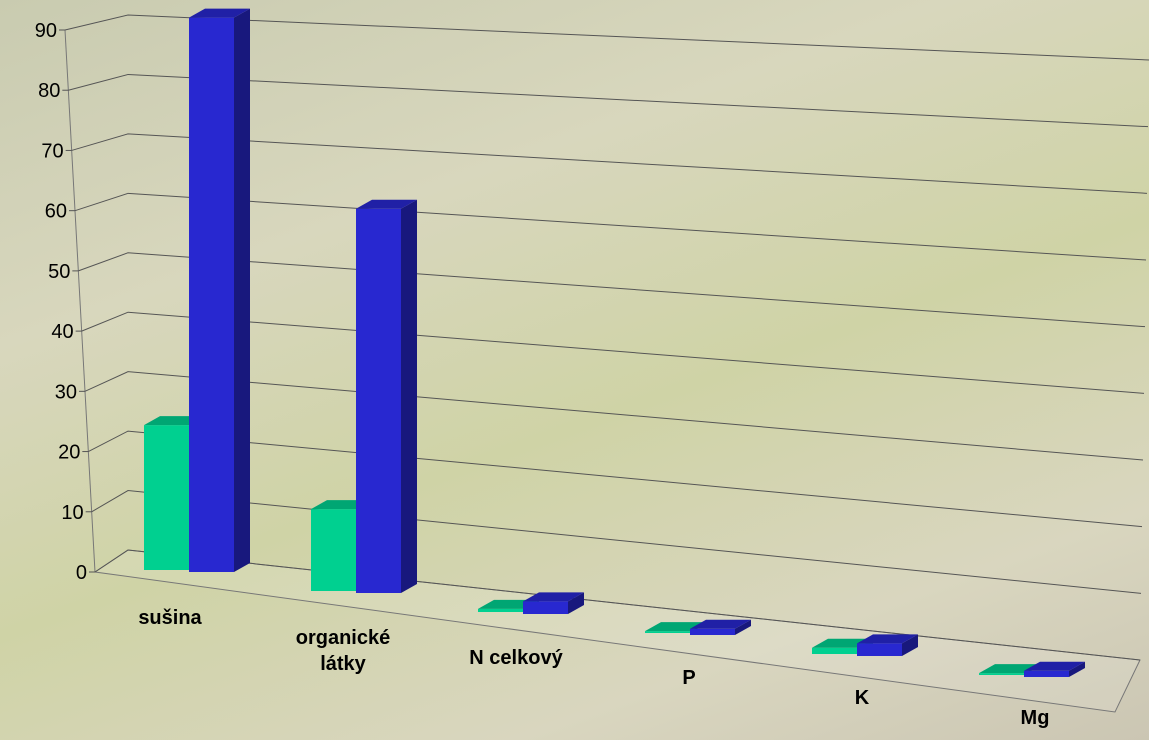  I want to click on x-tick-label: P, so click(689, 678).